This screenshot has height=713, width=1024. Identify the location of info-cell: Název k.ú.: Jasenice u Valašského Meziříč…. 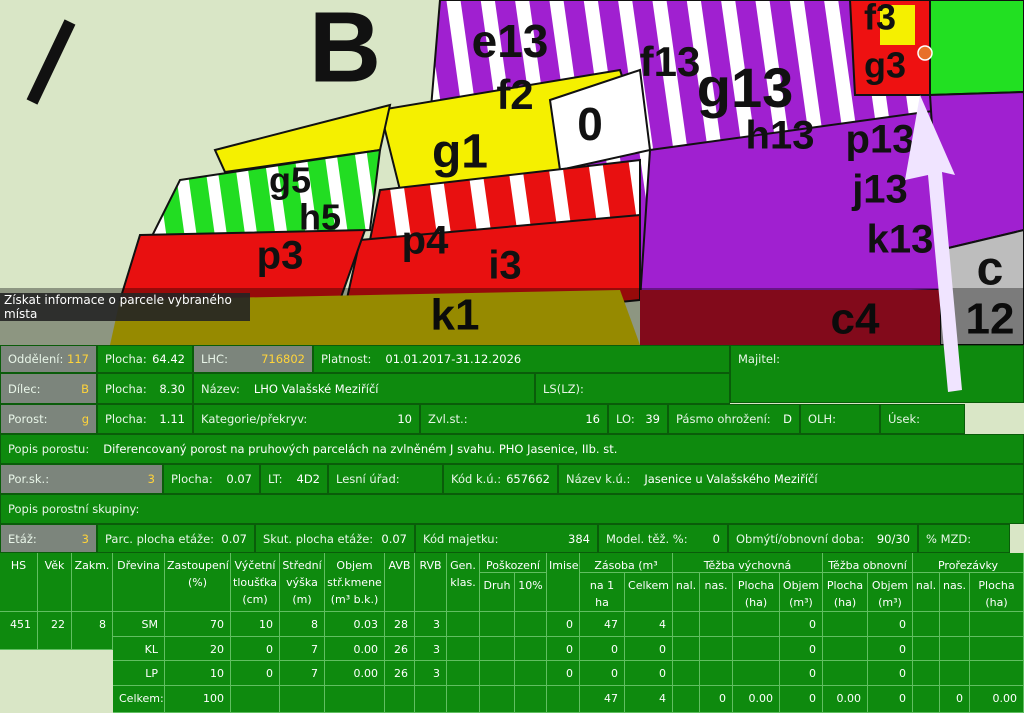
(791, 479).